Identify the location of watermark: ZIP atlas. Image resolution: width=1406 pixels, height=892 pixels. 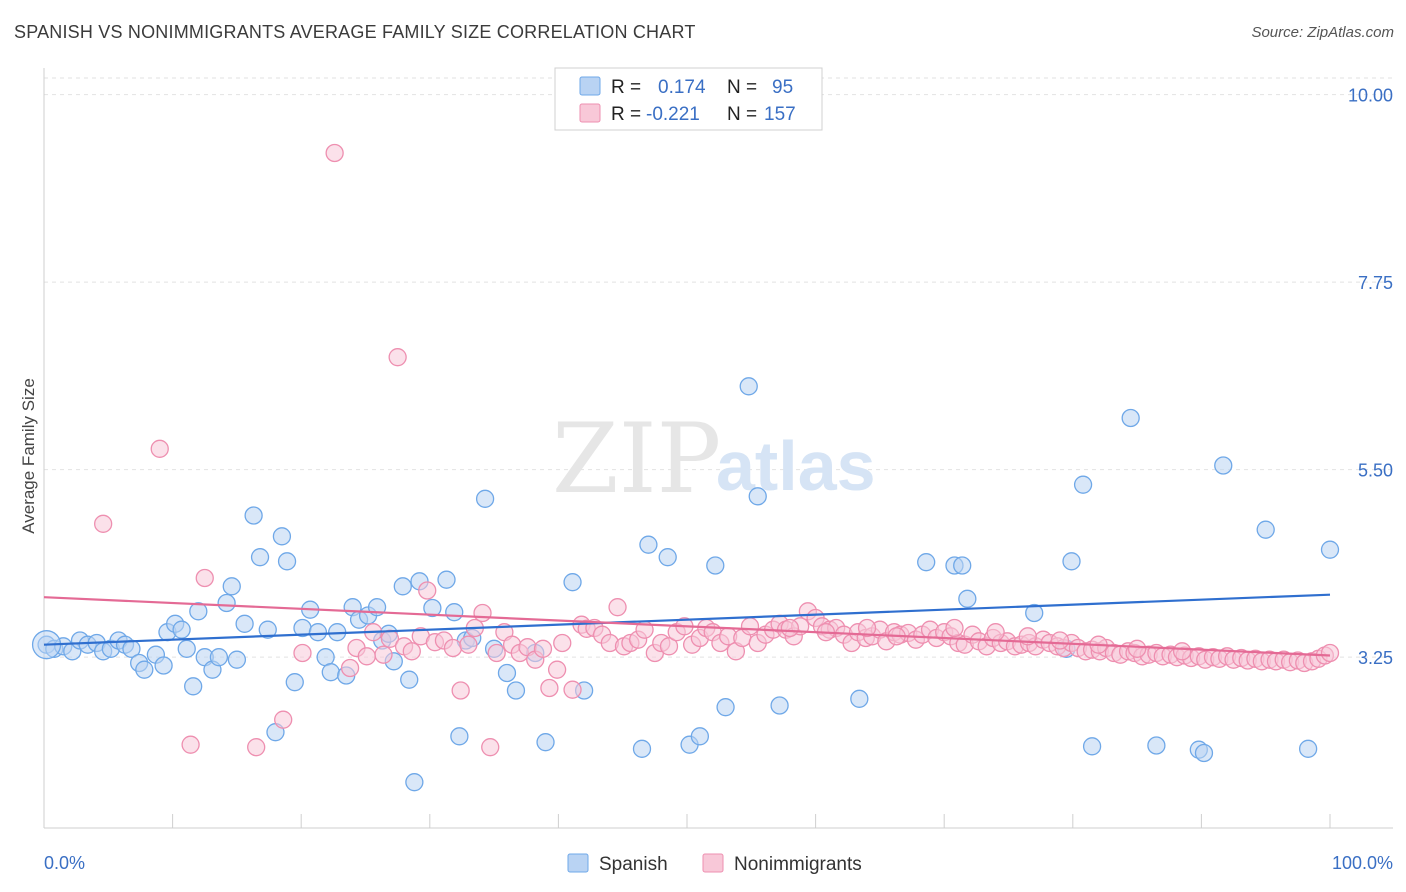
(714, 459).